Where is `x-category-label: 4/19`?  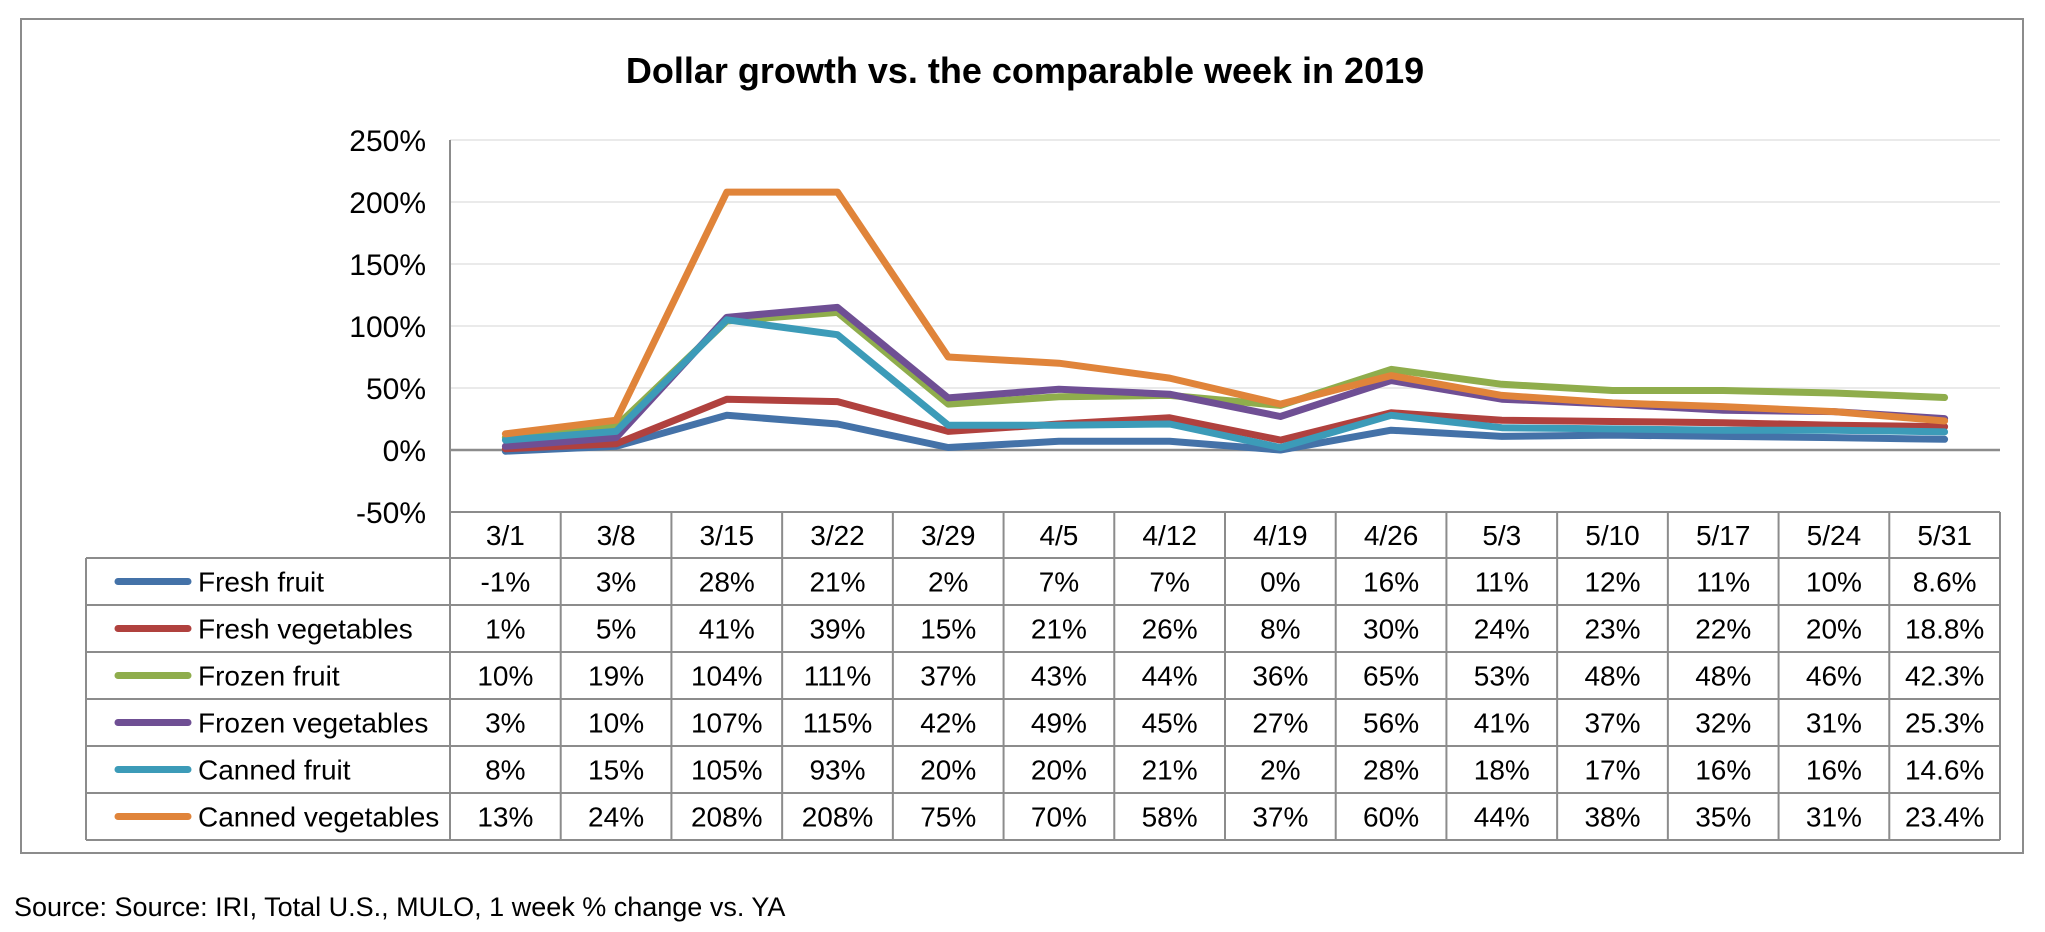
x-category-label: 4/19 is located at coordinates (1280, 535).